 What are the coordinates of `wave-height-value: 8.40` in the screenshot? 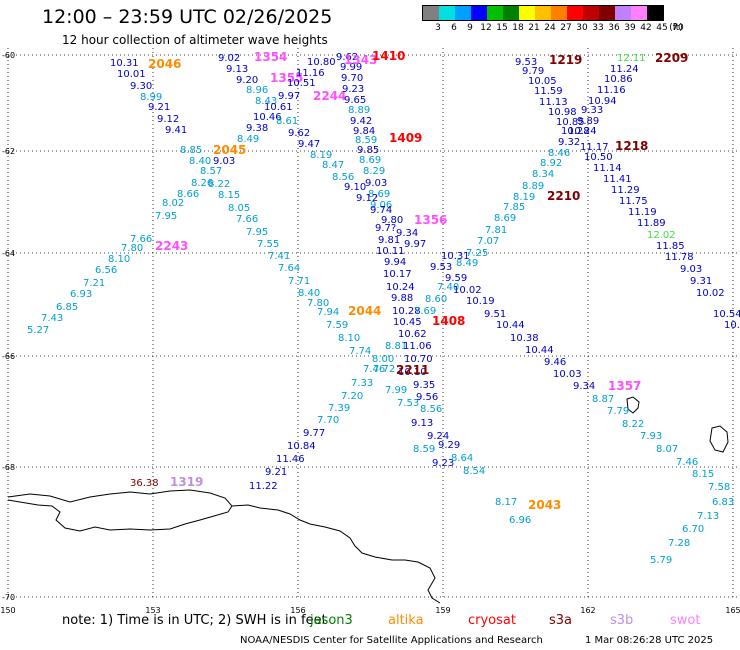 It's located at (309, 293).